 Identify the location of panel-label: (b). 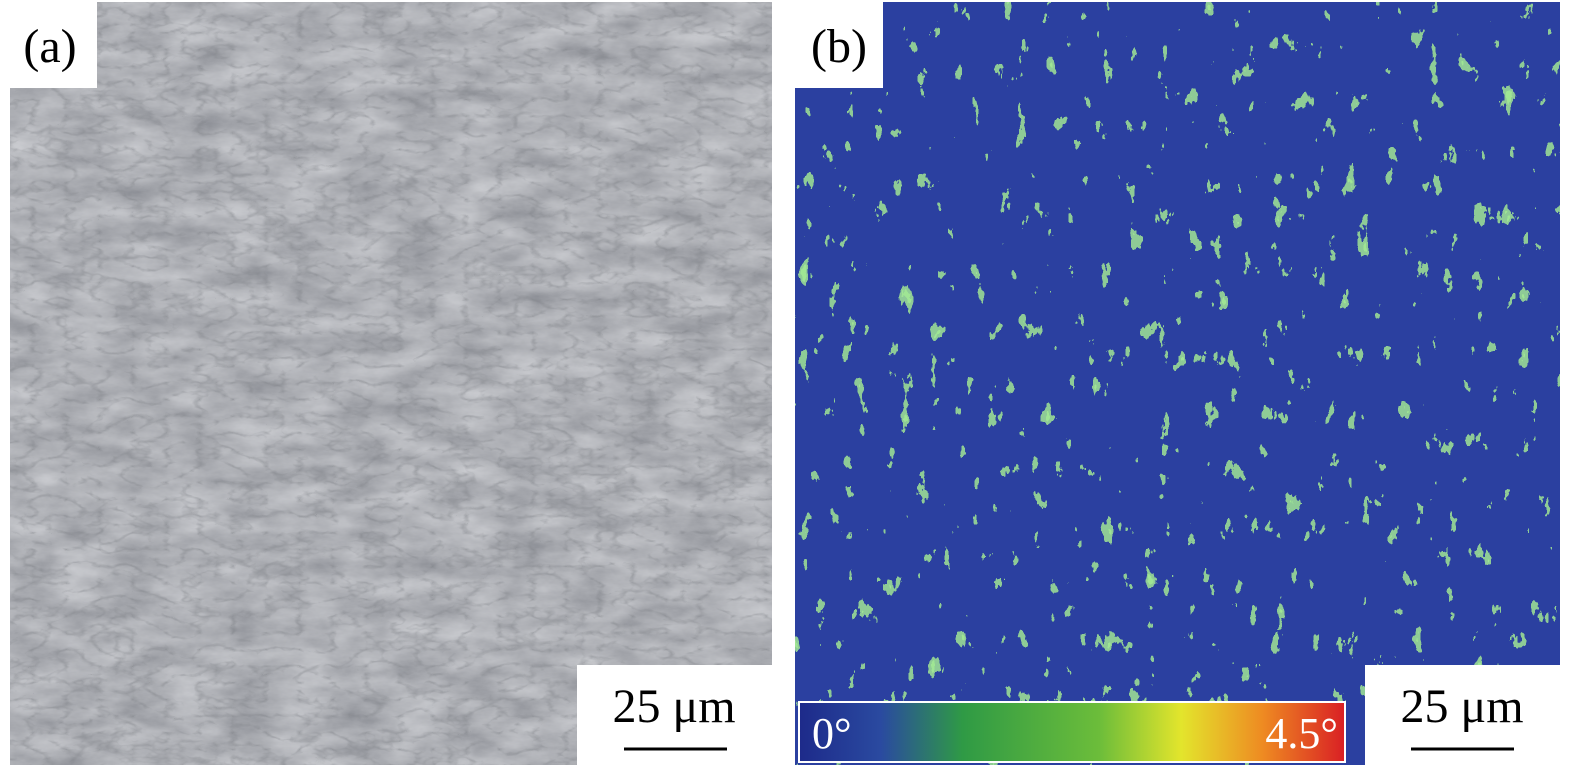
(839, 46).